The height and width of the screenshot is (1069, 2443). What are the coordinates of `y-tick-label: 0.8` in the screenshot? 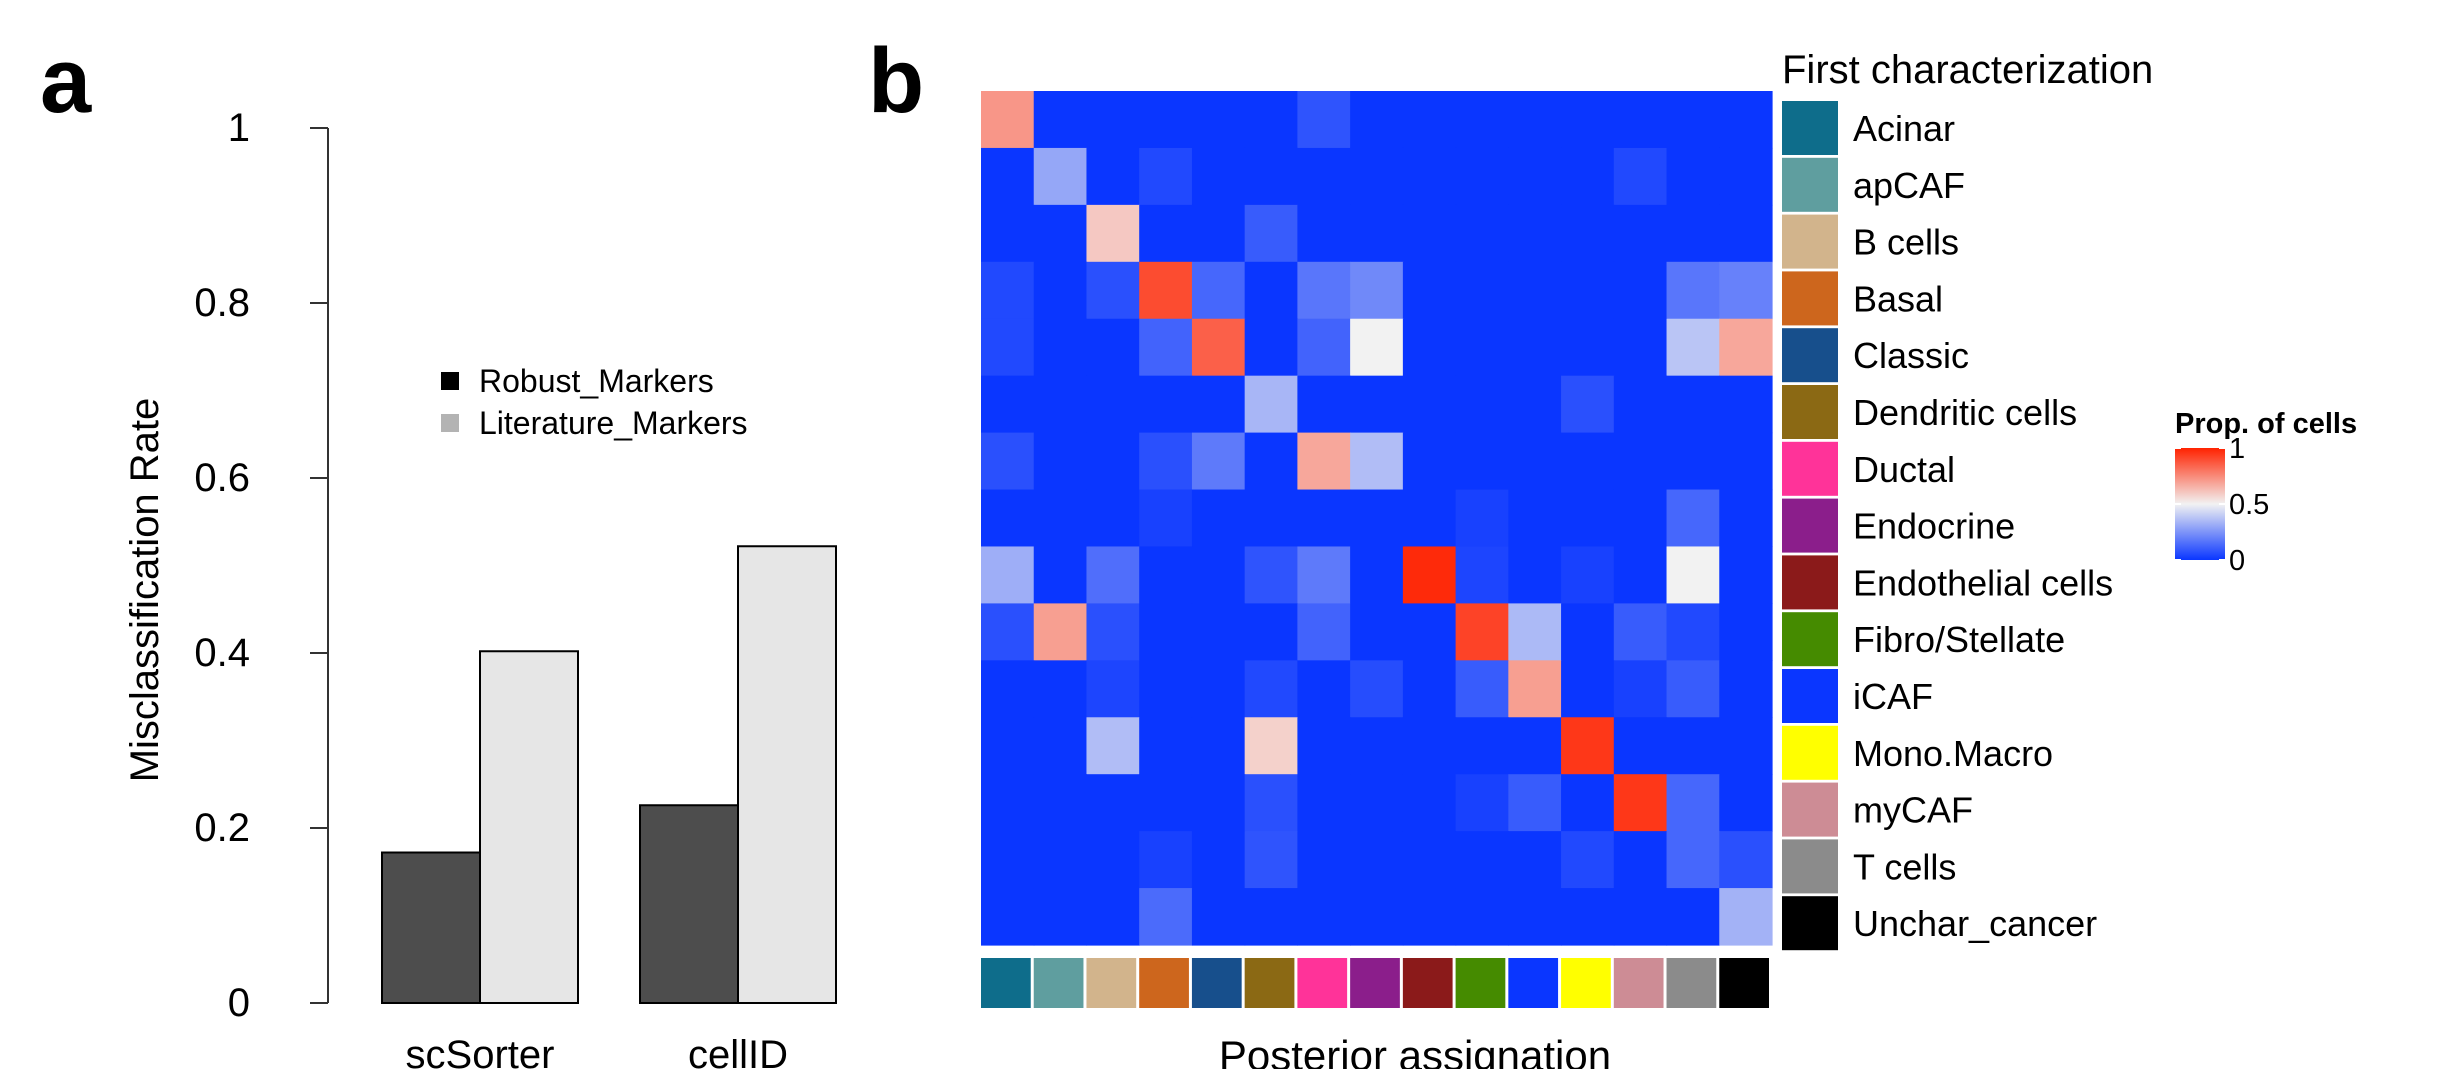 It's located at (222, 303).